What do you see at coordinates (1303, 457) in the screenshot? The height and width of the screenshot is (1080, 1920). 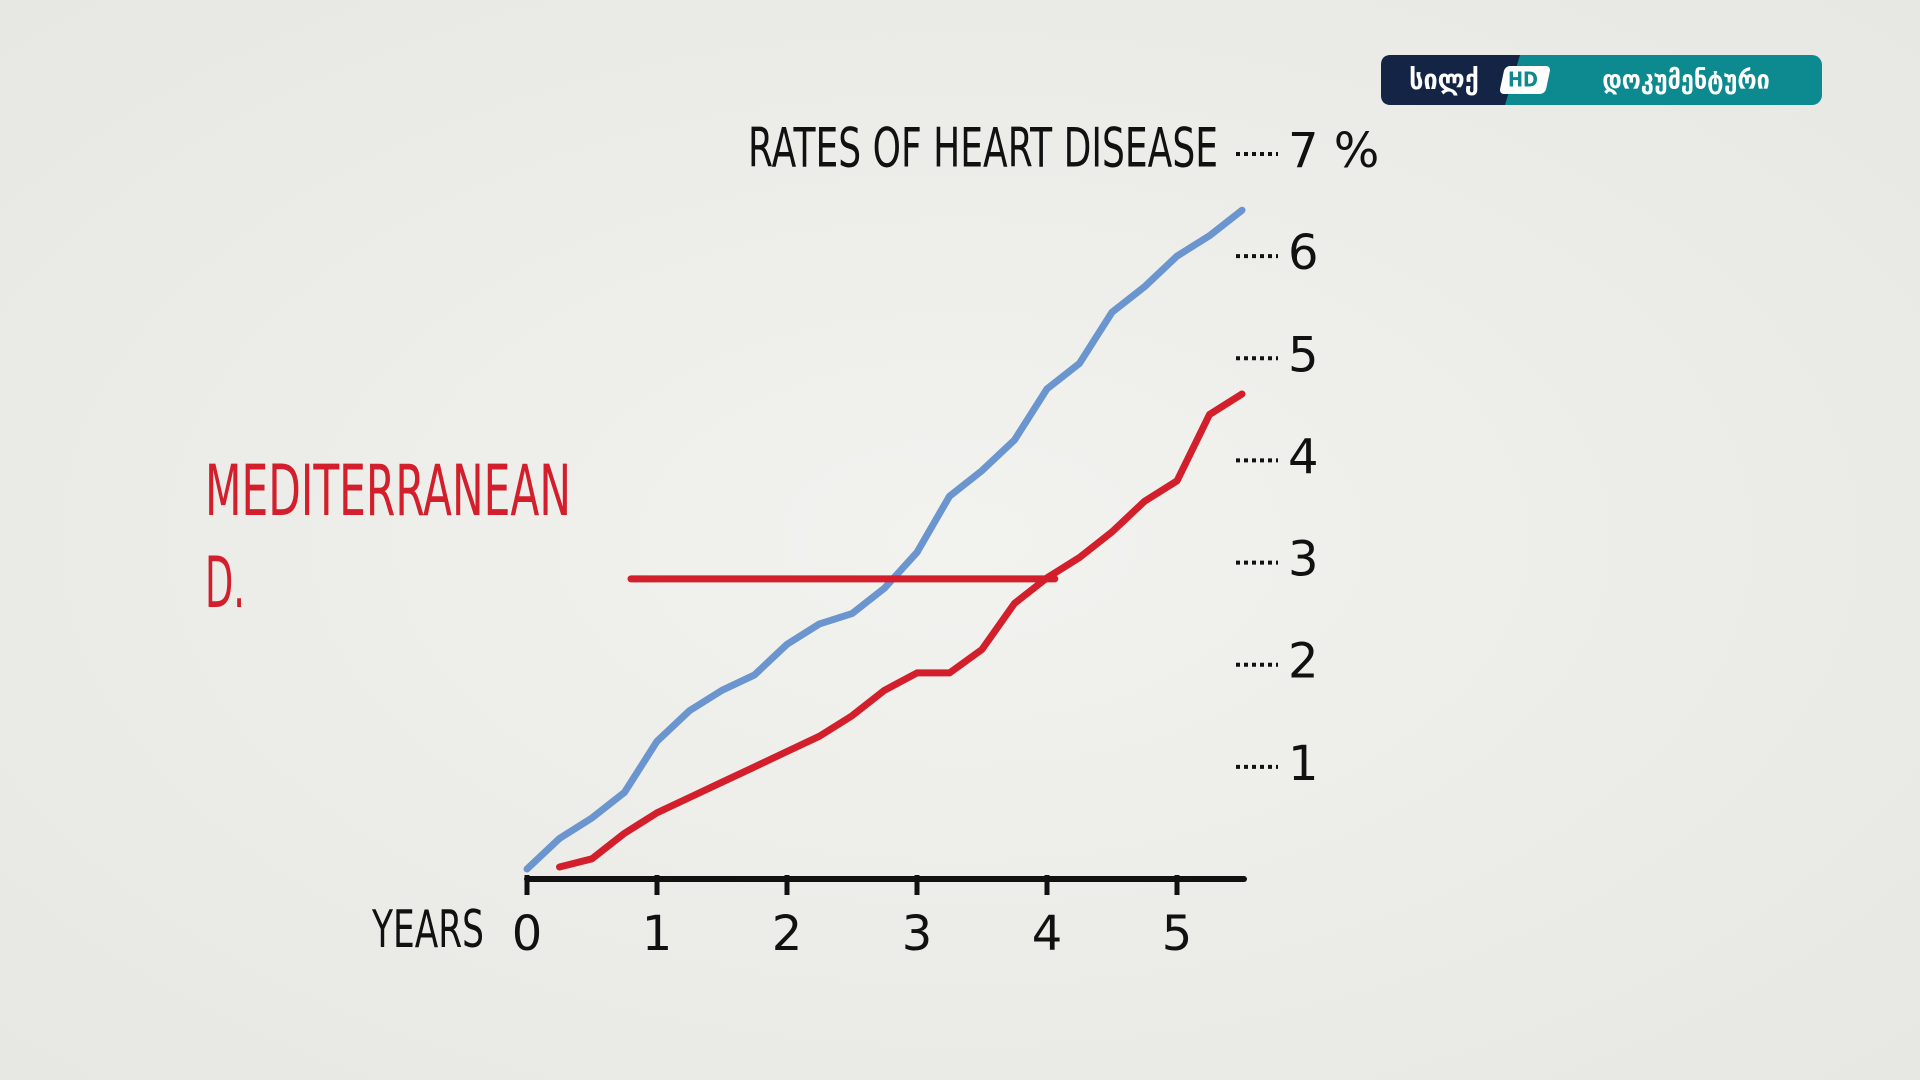 I see `y-tick-label: 4` at bounding box center [1303, 457].